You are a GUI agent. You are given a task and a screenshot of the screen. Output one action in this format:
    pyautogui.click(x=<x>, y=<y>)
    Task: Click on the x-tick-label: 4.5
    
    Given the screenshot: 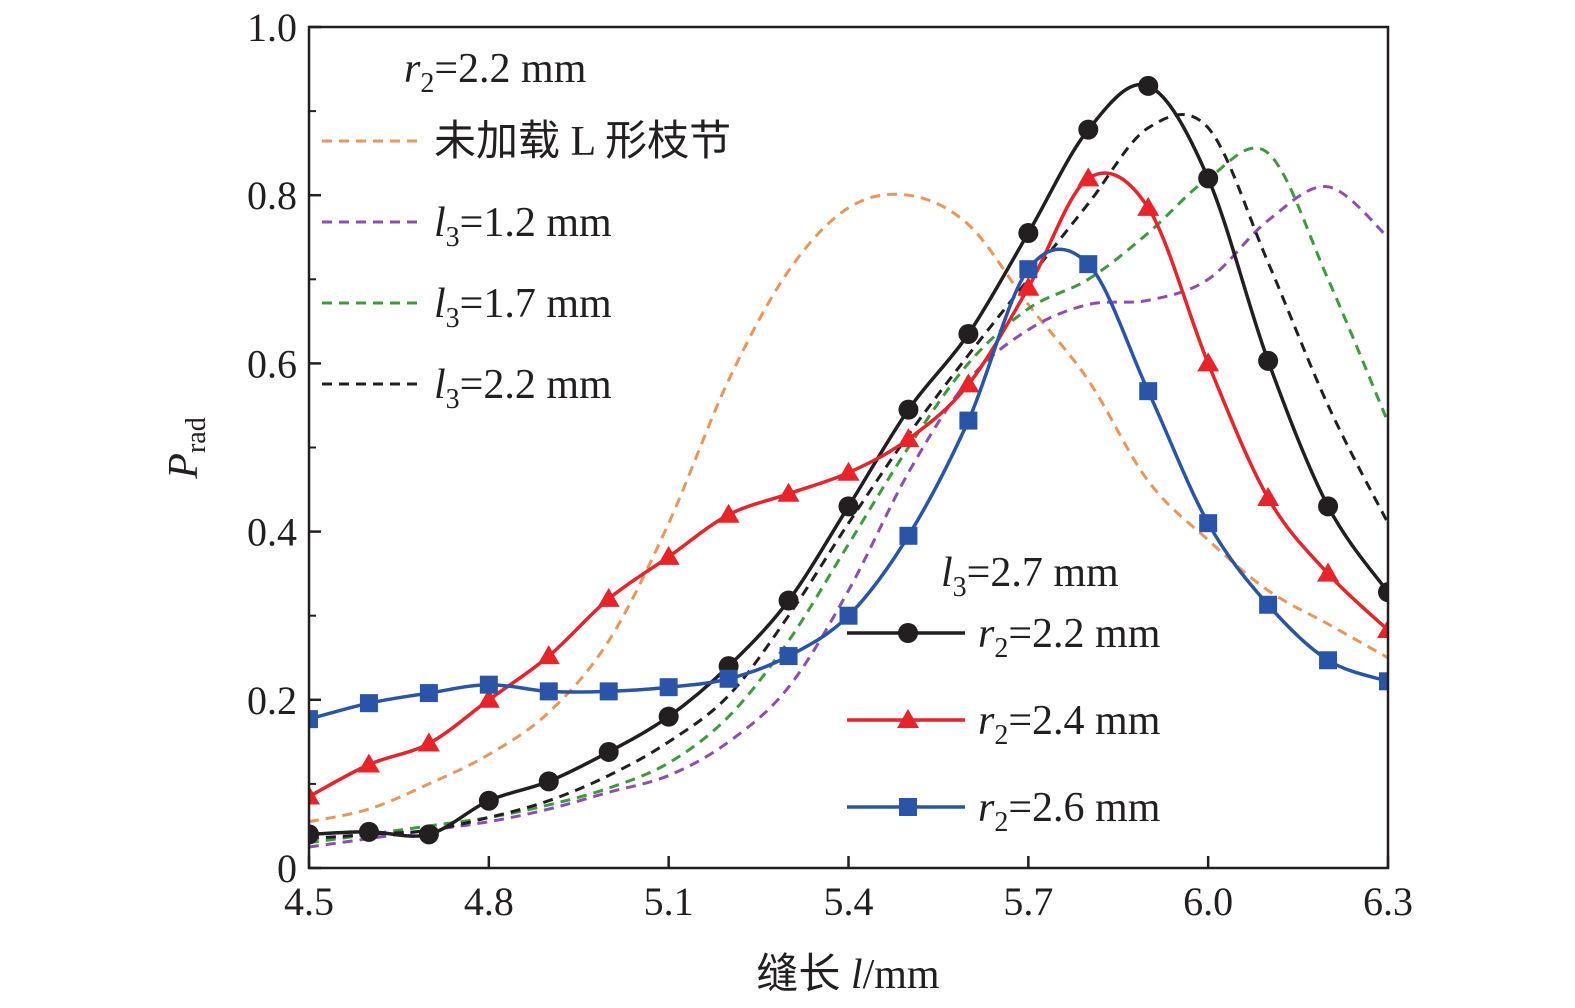 What is the action you would take?
    pyautogui.click(x=309, y=901)
    